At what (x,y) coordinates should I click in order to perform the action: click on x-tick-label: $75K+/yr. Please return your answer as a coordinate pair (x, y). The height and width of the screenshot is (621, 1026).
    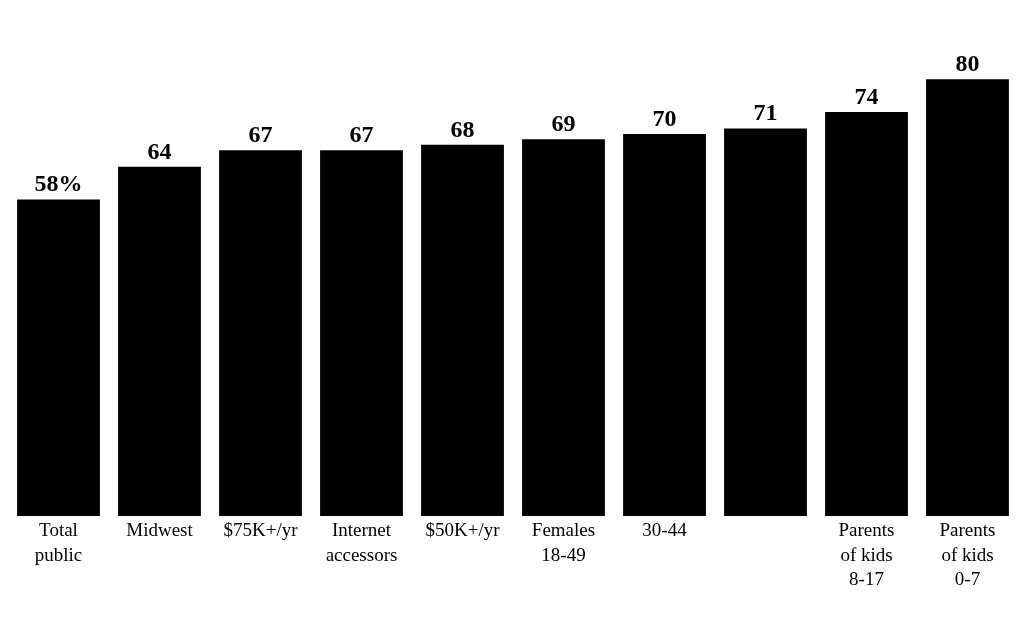
    Looking at the image, I should click on (261, 529).